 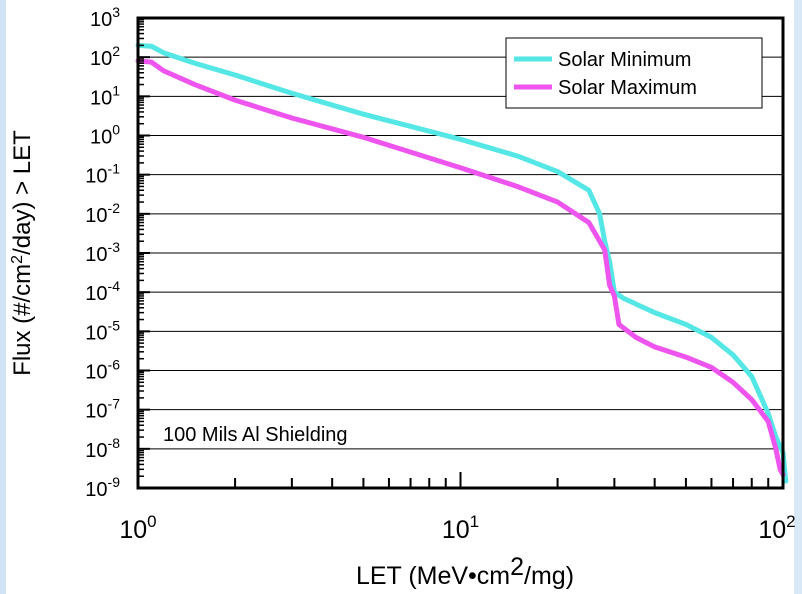 What do you see at coordinates (137, 528) in the screenshot?
I see `x-tick-label: 10⁰` at bounding box center [137, 528].